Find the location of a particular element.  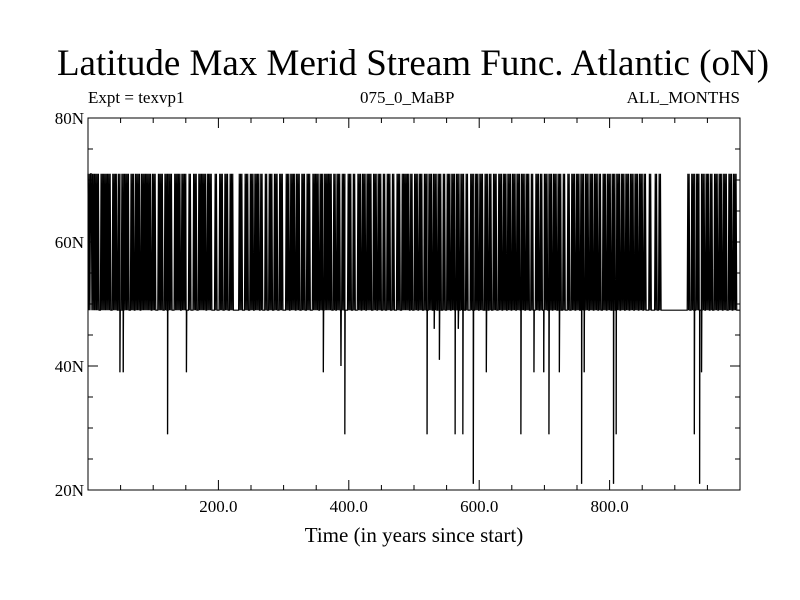

x-tick-label: 200.0 is located at coordinates (218, 506).